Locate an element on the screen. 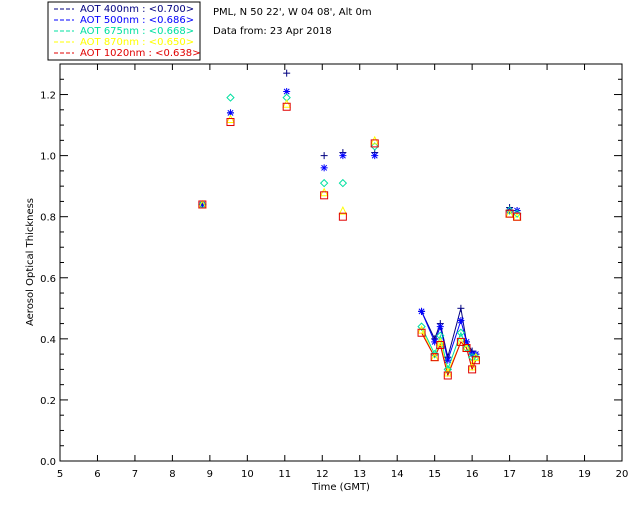 The image size is (640, 512). x-tick-label: 19 is located at coordinates (584, 474).